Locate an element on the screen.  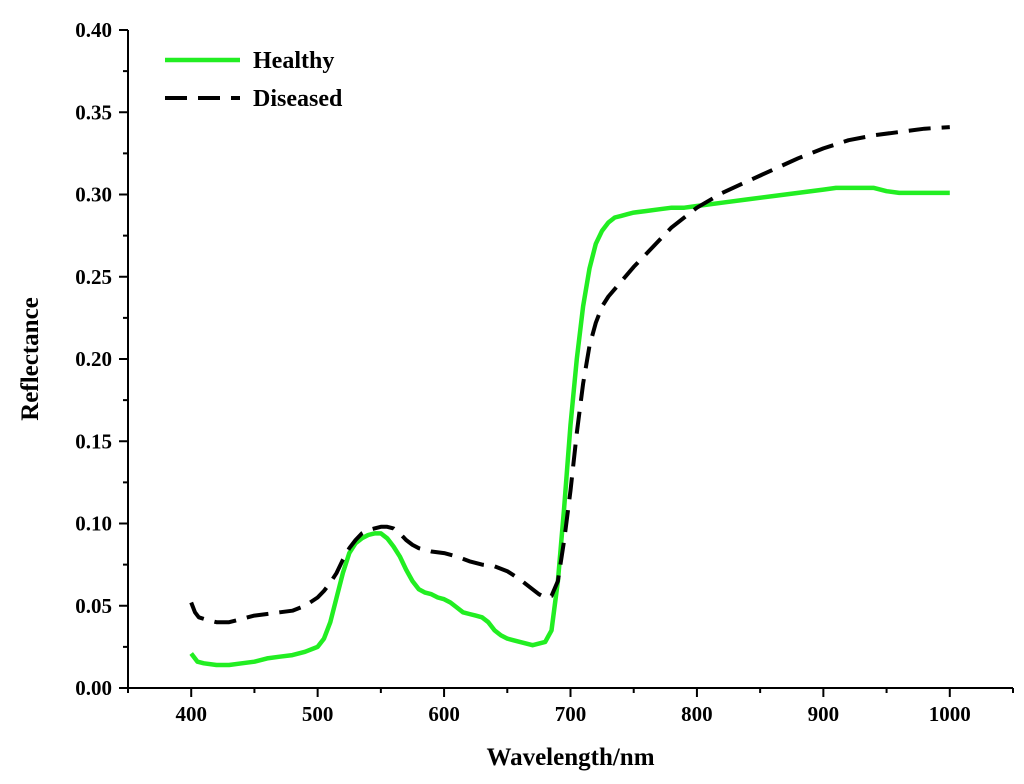
x-tick-label: 900 is located at coordinates (824, 714).